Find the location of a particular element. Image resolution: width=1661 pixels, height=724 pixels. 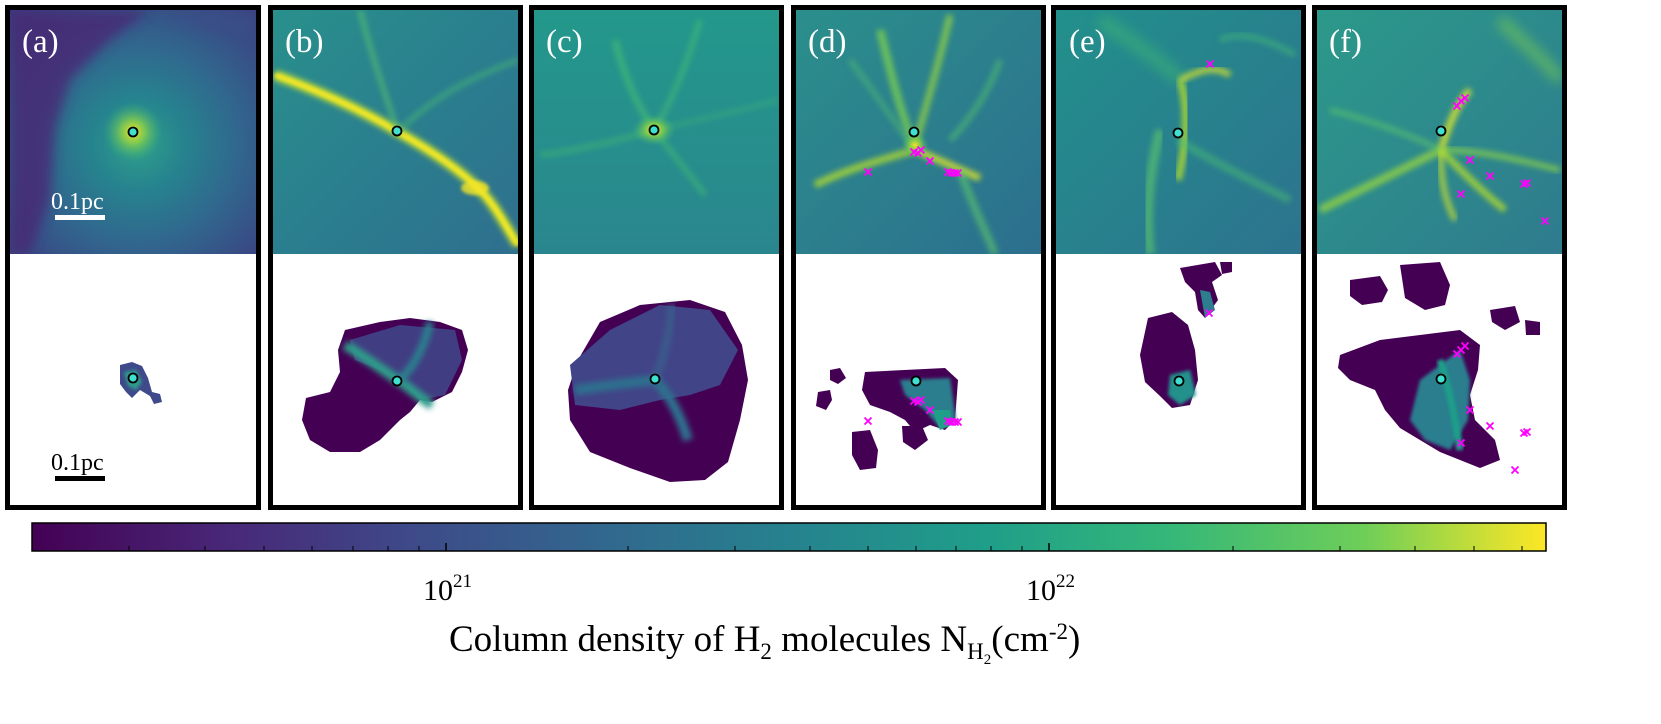

colorbar-tick-label: 1021 is located at coordinates (447, 589).